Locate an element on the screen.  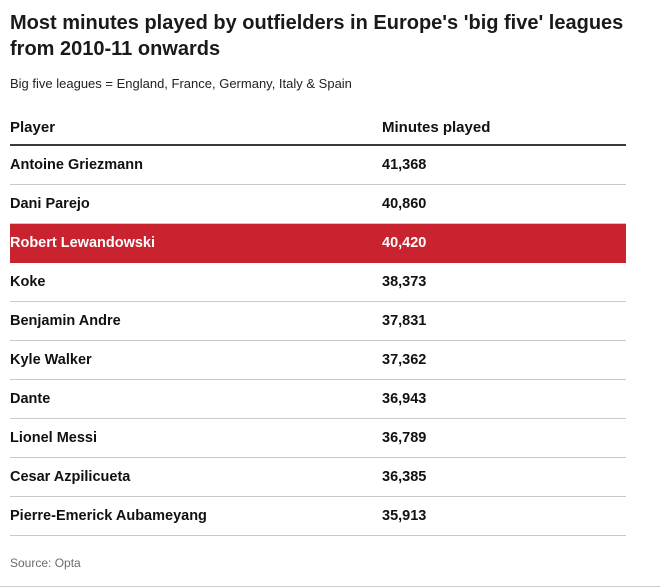
player-name: Pierre-Emerick Aubameyang is located at coordinates (108, 516).